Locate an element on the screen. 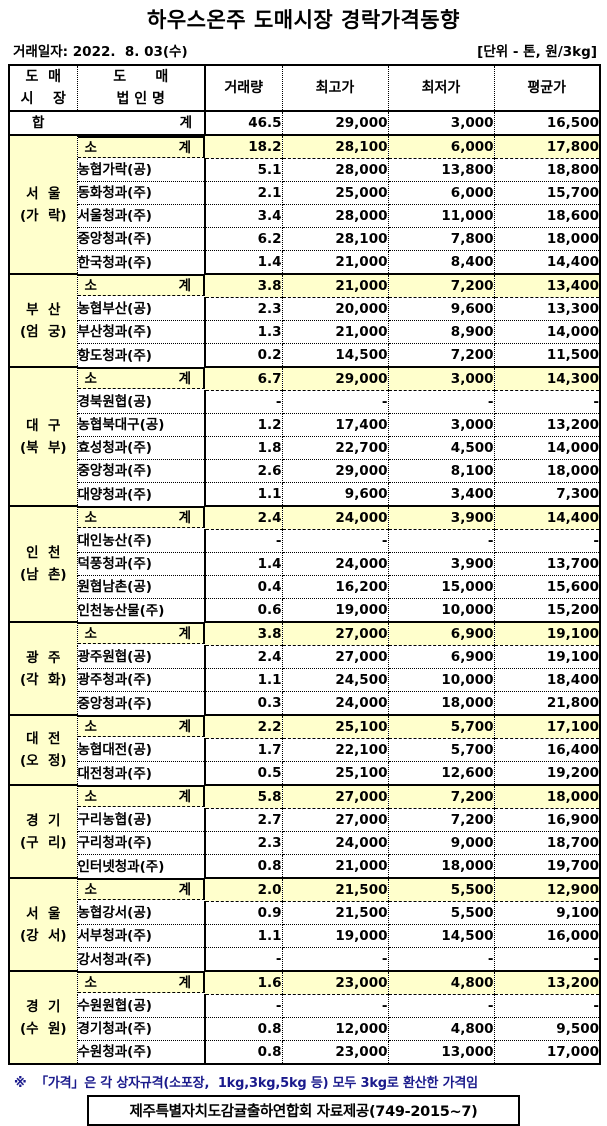 This screenshot has width=607, height=1126. cell-avg: 15,700 is located at coordinates (547, 193).